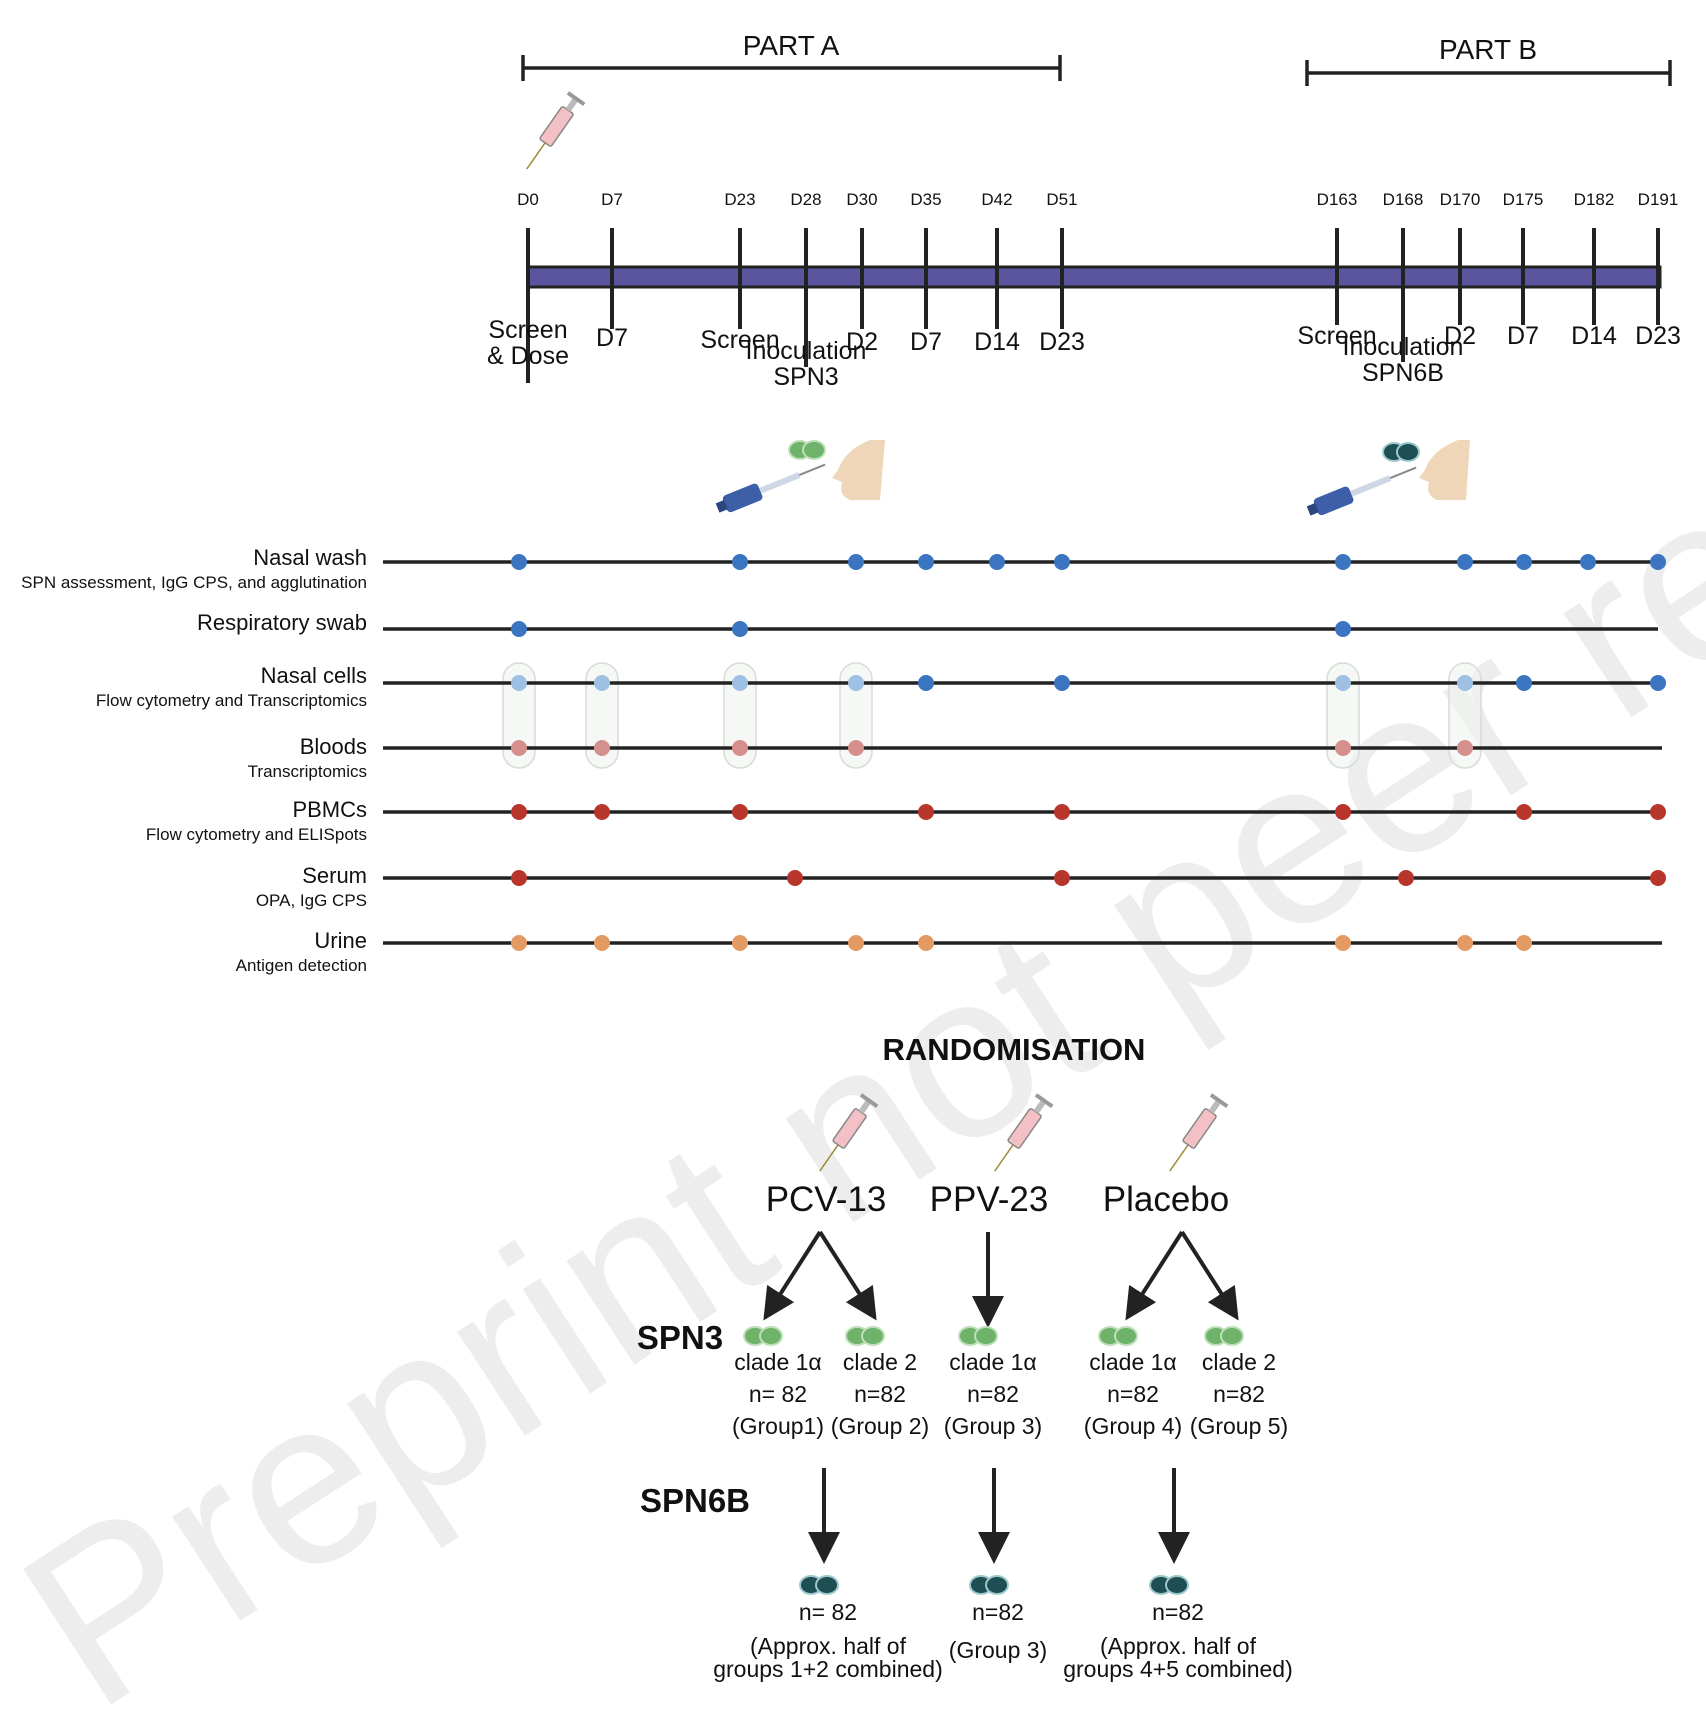  I want to click on sample-row-label: Urine, so click(340, 940).